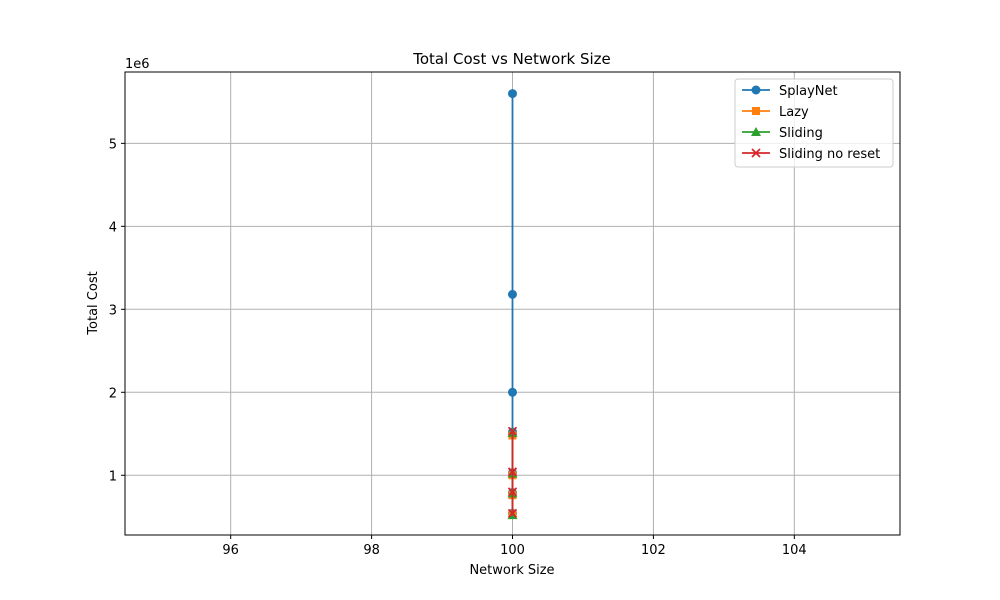 The width and height of the screenshot is (1000, 600). What do you see at coordinates (808, 91) in the screenshot?
I see `legend-label: SplayNet` at bounding box center [808, 91].